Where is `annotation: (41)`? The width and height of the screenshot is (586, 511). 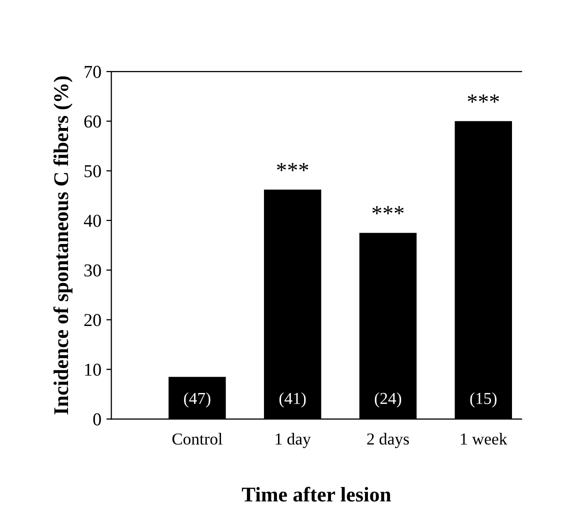 annotation: (41) is located at coordinates (292, 400).